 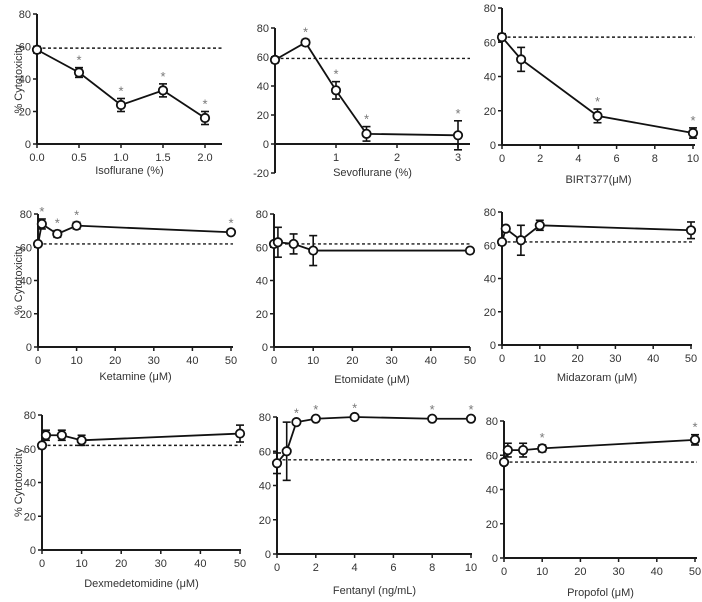 I want to click on x-axis-label: BIRT377(μM), so click(x=598, y=180).